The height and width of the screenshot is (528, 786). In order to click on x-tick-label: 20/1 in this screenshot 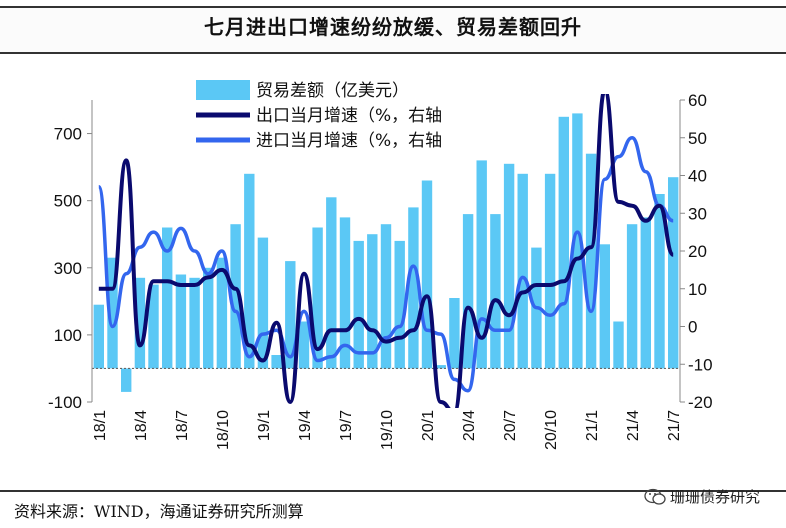, I will do `click(428, 425)`.